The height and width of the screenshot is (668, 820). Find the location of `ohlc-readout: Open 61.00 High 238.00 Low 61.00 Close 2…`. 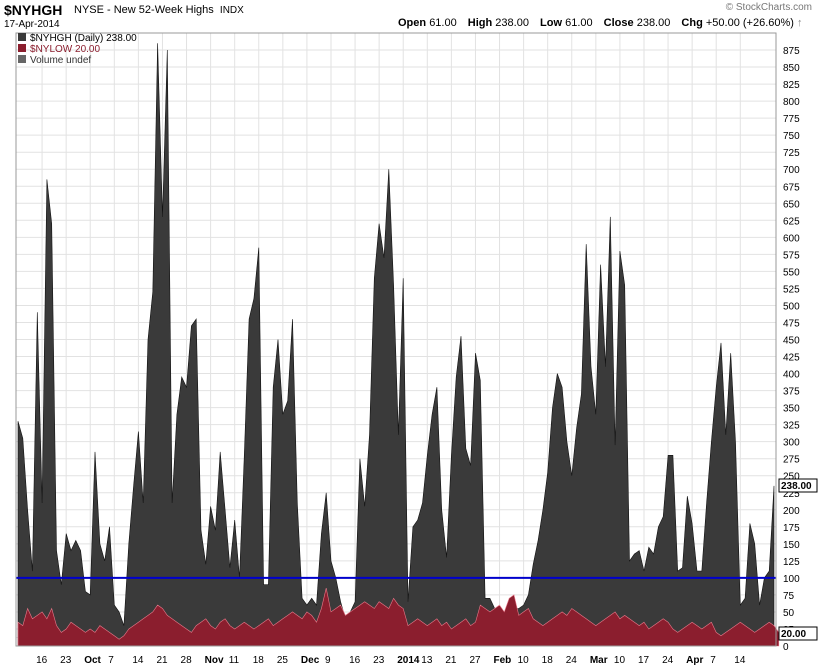

ohlc-readout: Open 61.00 High 238.00 Low 61.00 Close 2… is located at coordinates (600, 23).